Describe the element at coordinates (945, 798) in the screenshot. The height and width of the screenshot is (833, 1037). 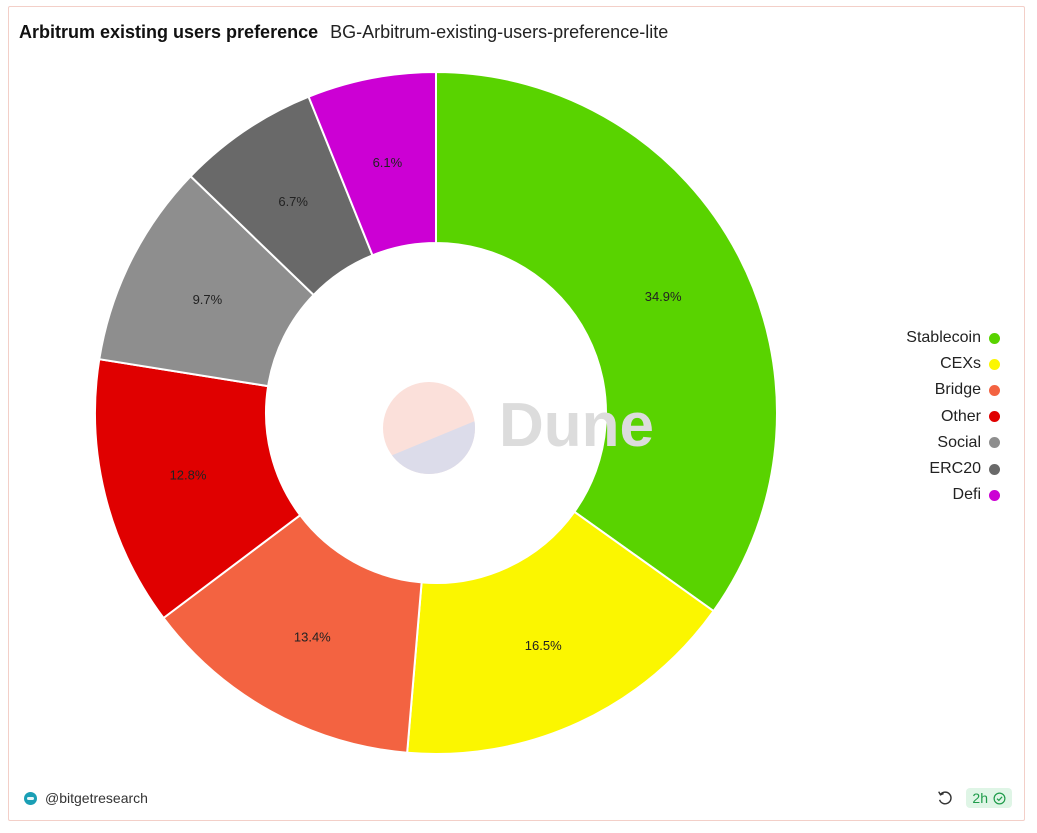
I see `refresh-icon` at that location.